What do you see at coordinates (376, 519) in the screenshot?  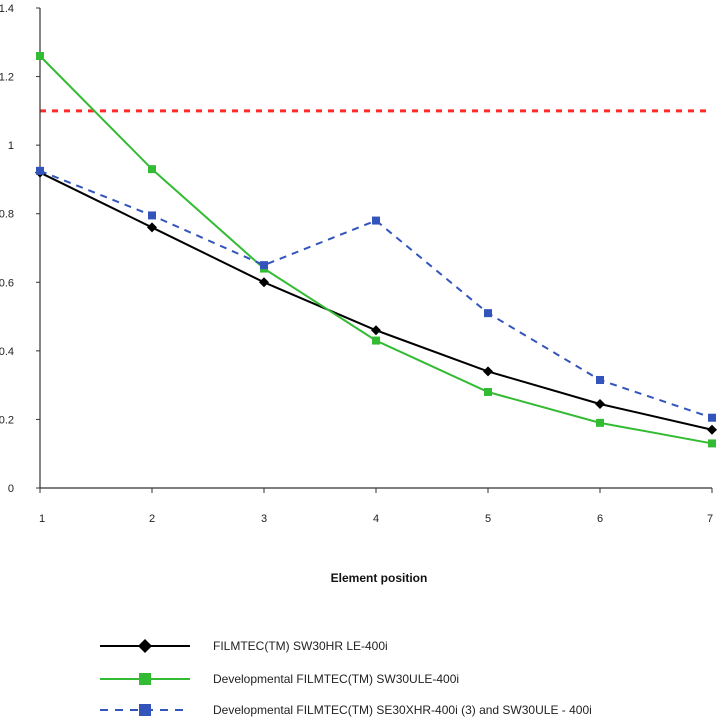 I see `x-tick-label: 4` at bounding box center [376, 519].